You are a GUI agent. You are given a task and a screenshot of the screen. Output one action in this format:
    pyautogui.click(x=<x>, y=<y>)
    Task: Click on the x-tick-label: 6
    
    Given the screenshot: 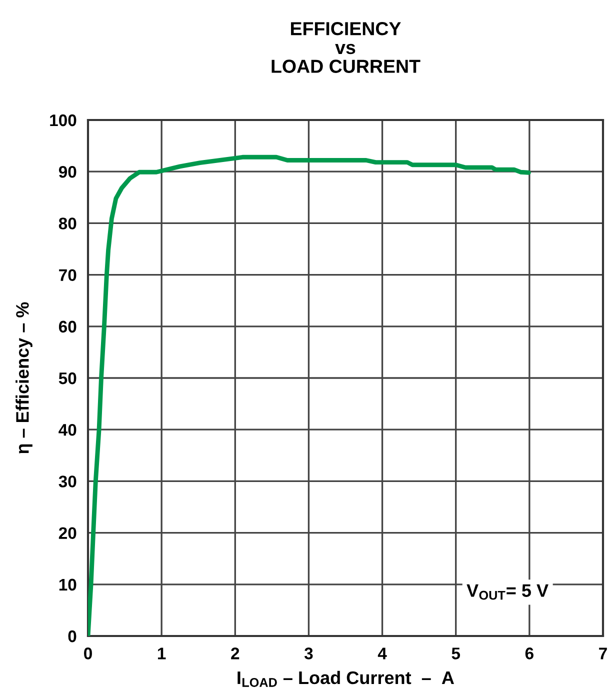 What is the action you would take?
    pyautogui.click(x=529, y=654)
    